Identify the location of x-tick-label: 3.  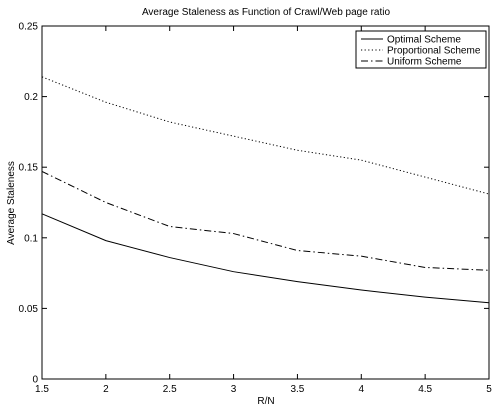
(234, 389).